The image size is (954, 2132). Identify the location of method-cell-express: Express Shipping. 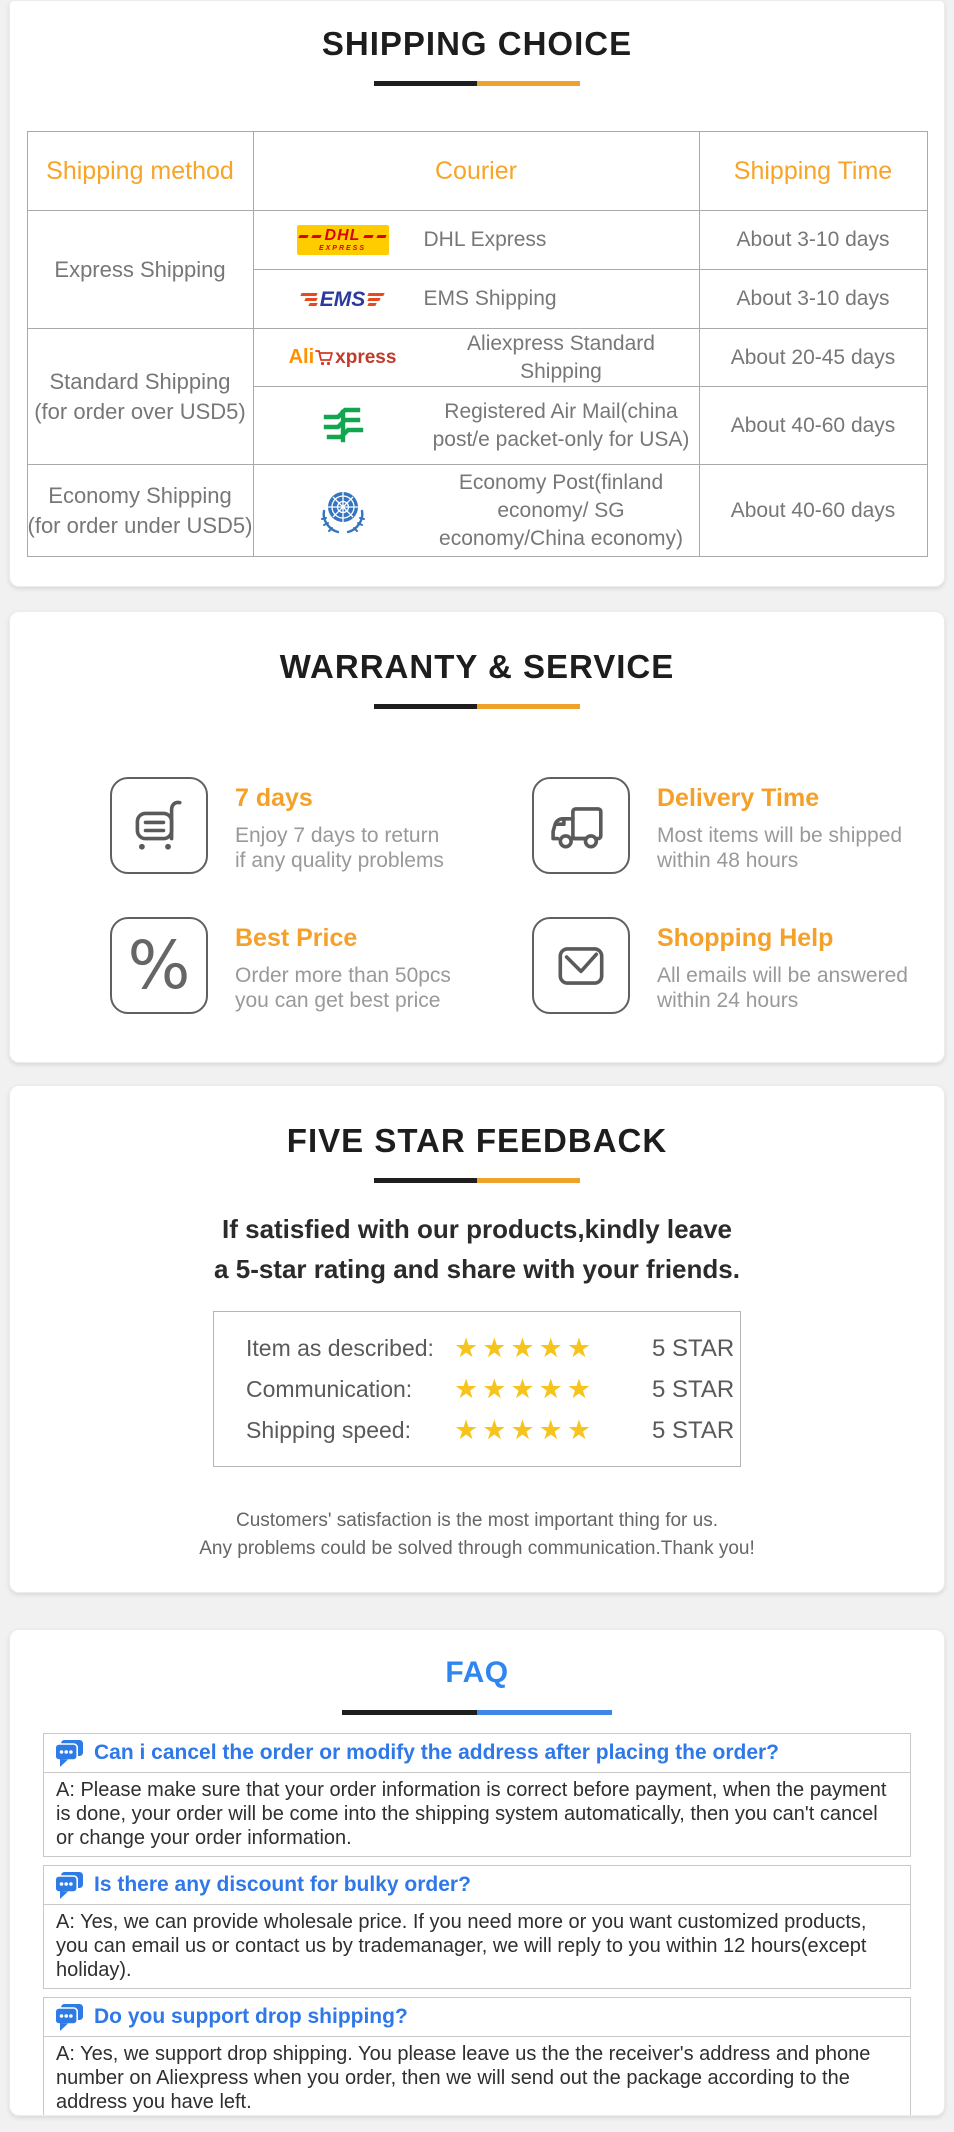
(140, 269).